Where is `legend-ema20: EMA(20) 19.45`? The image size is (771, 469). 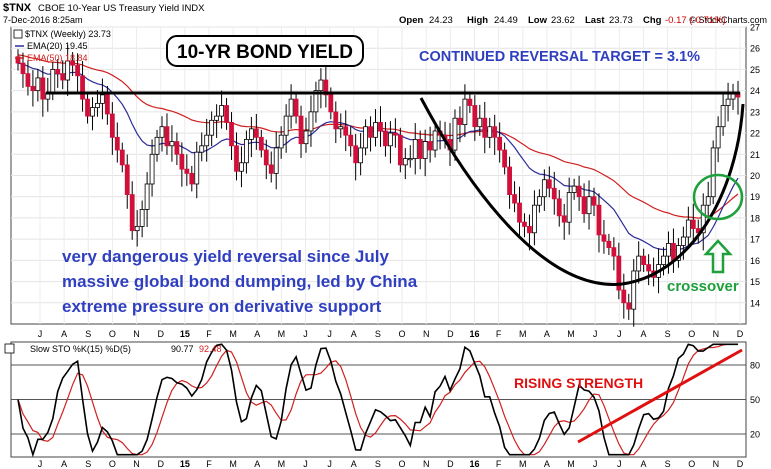 legend-ema20: EMA(20) 19.45 is located at coordinates (57, 46).